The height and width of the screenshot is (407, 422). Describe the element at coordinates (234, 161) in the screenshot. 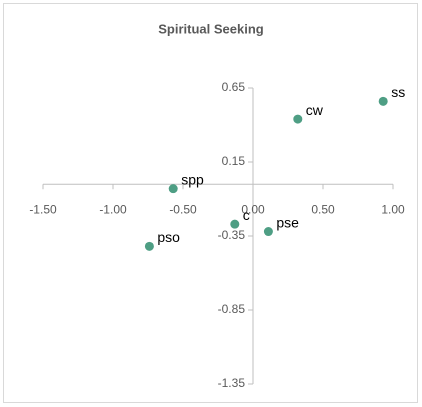

I see `y-tick-label: 0.15` at that location.